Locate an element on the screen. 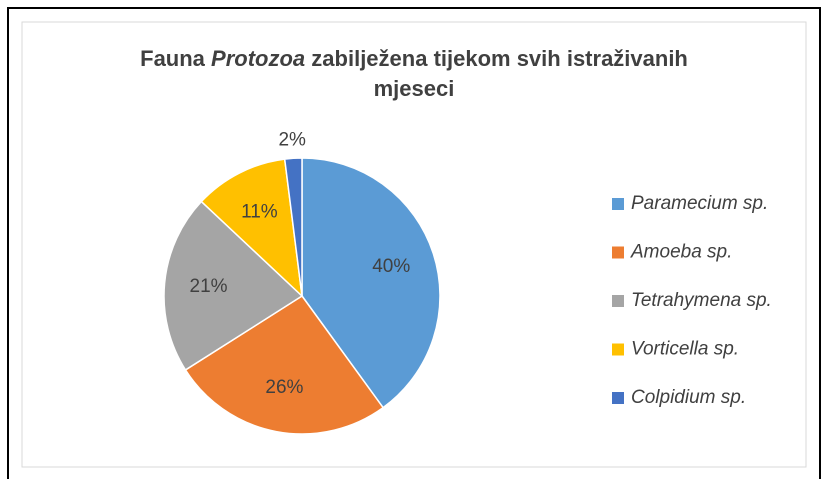 This screenshot has width=829, height=479. legend-label: Amoeba sp. is located at coordinates (681, 252).